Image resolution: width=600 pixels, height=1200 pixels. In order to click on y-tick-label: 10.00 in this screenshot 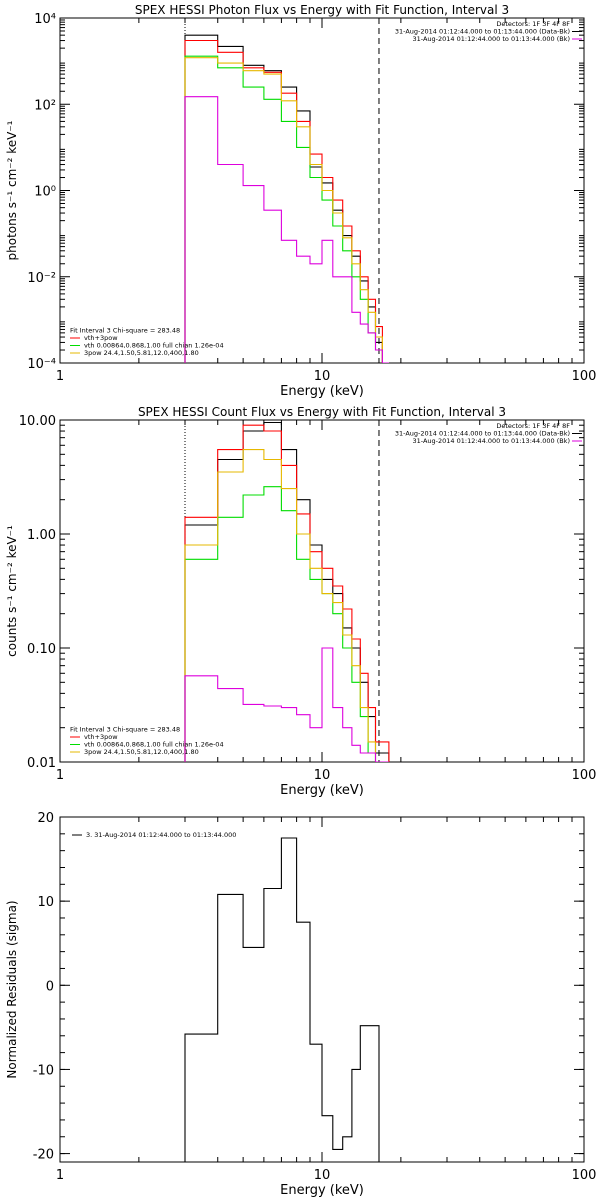, I will do `click(37, 421)`.